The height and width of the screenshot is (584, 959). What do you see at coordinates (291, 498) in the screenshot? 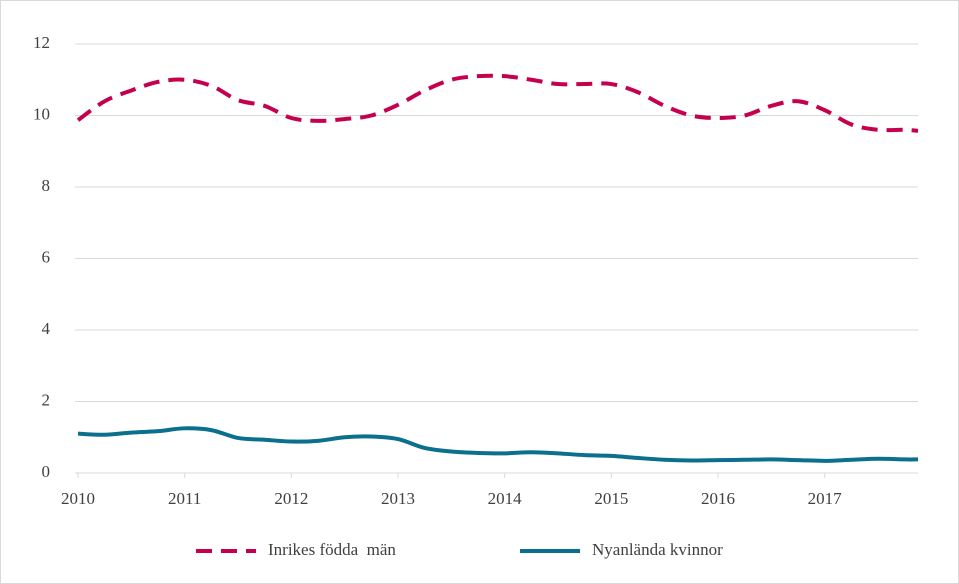
I see `x-tick-label: 2012` at bounding box center [291, 498].